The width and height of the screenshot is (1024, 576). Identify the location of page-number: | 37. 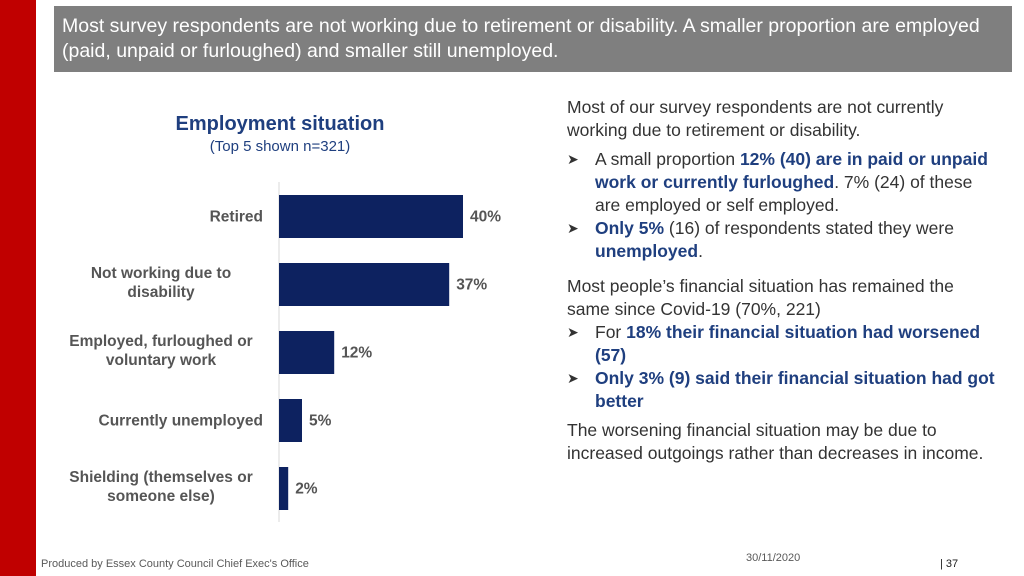
(949, 564).